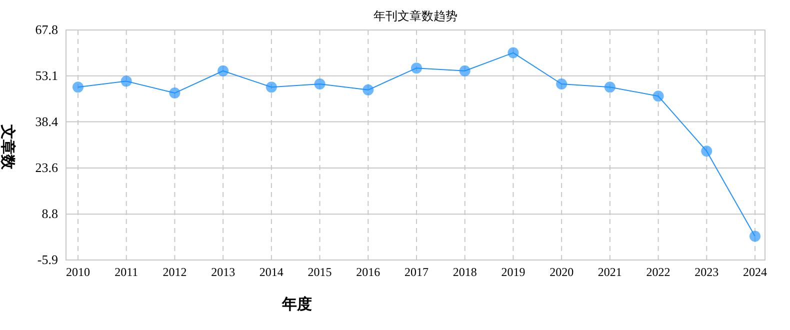 This screenshot has width=790, height=330. What do you see at coordinates (8, 147) in the screenshot?
I see `y-axis-title: 文章数` at bounding box center [8, 147].